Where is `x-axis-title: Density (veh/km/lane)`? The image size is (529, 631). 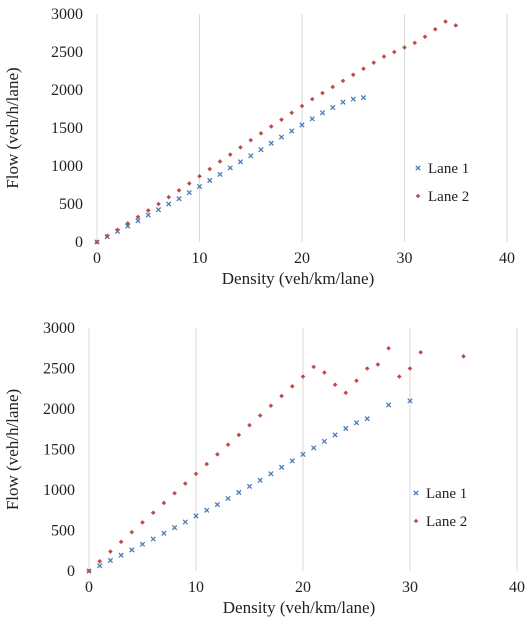
x-axis-title: Density (veh/km/lane) is located at coordinates (298, 278).